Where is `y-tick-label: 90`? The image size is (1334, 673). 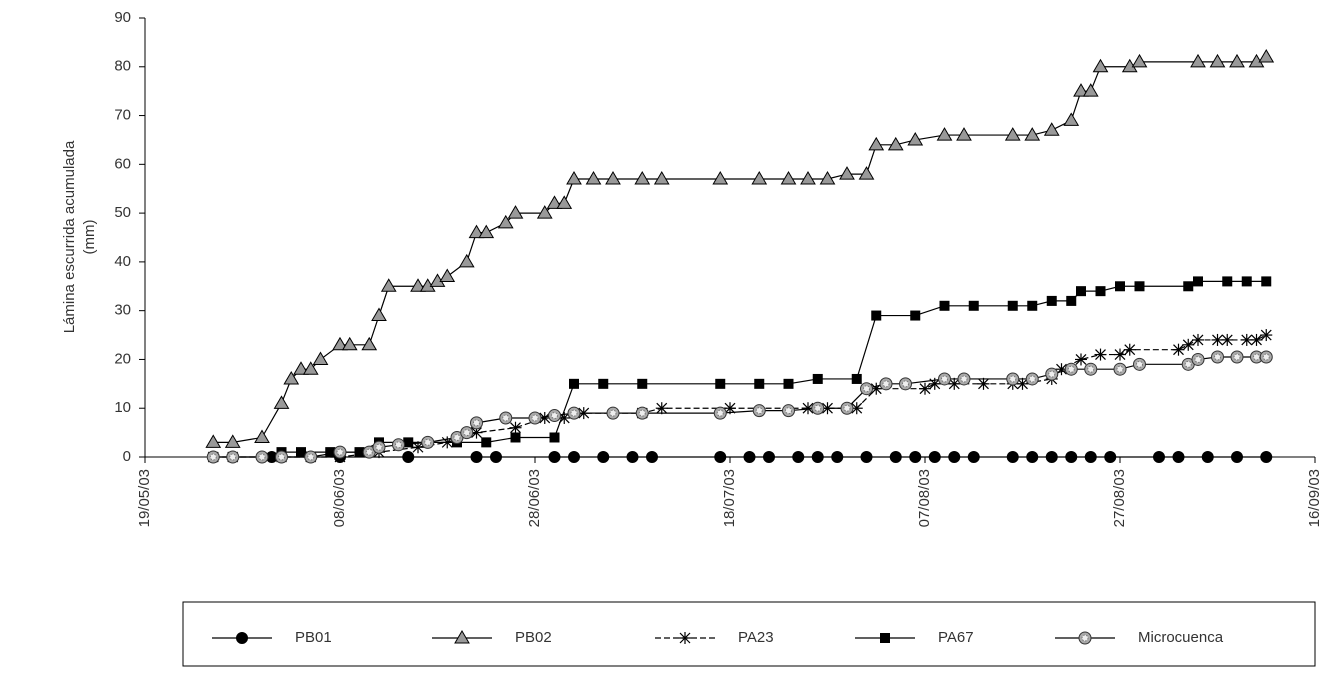
y-tick-label: 90 is located at coordinates (122, 17).